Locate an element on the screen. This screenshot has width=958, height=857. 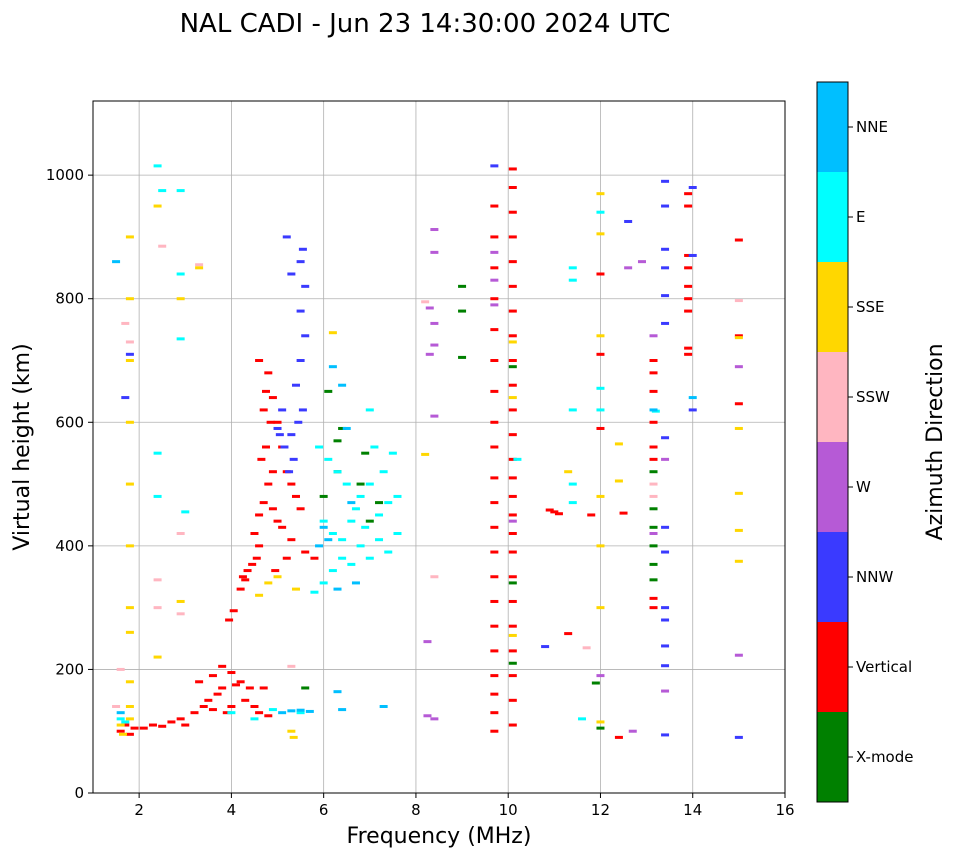
y-tick-label: 200 is located at coordinates (69, 669).